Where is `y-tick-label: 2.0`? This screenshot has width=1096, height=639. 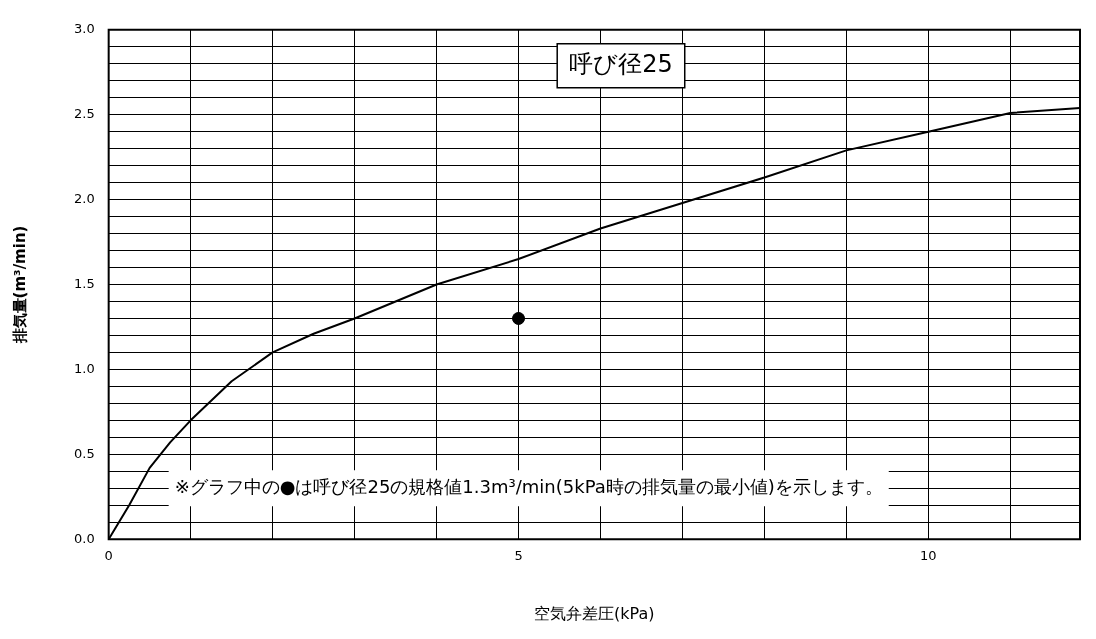 y-tick-label: 2.0 is located at coordinates (84, 198).